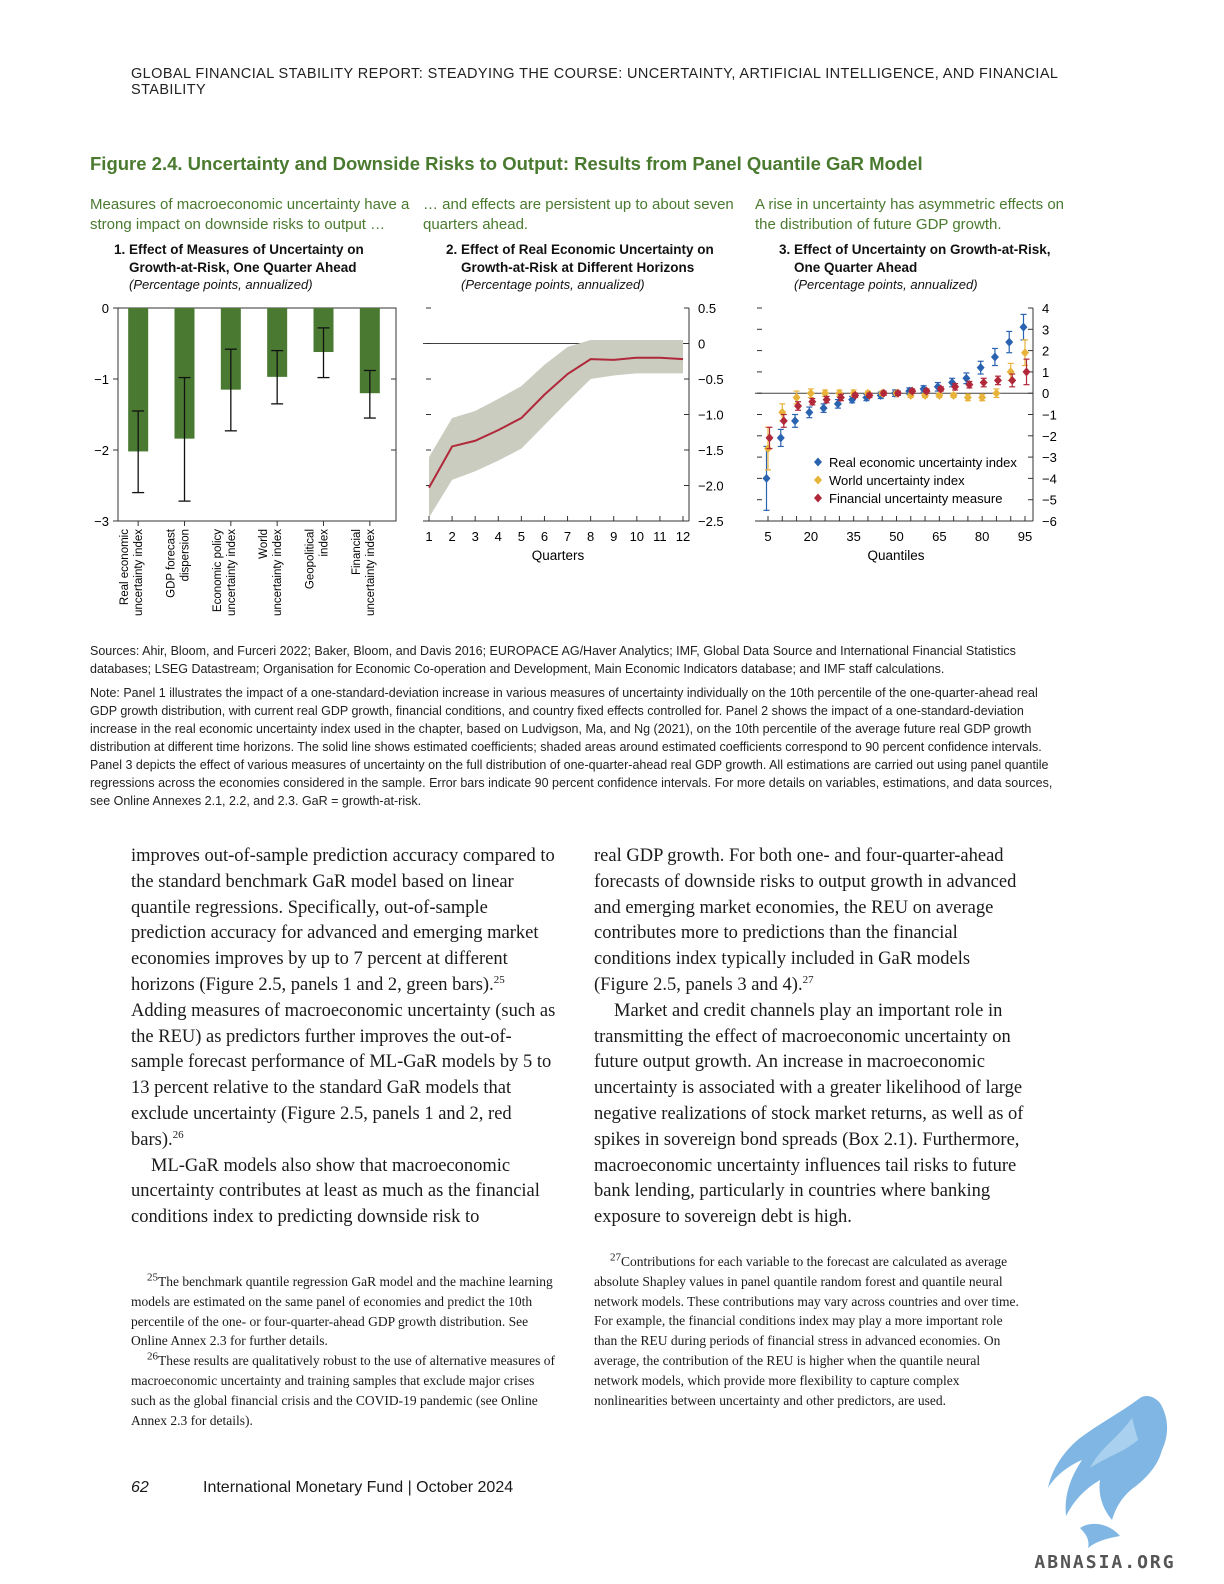  Describe the element at coordinates (1104, 1562) in the screenshot. I see `watermark-text: ABNASIA.ORG` at that location.